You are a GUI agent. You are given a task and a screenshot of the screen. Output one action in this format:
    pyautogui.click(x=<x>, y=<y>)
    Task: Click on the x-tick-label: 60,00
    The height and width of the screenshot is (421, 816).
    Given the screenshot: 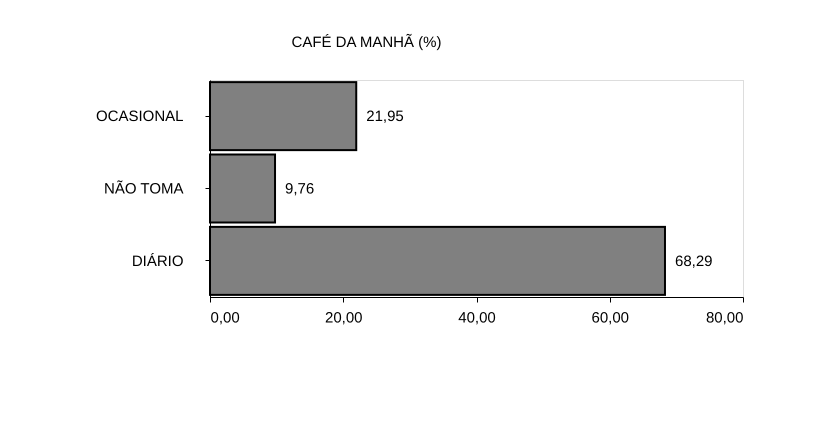 What is the action you would take?
    pyautogui.click(x=610, y=318)
    